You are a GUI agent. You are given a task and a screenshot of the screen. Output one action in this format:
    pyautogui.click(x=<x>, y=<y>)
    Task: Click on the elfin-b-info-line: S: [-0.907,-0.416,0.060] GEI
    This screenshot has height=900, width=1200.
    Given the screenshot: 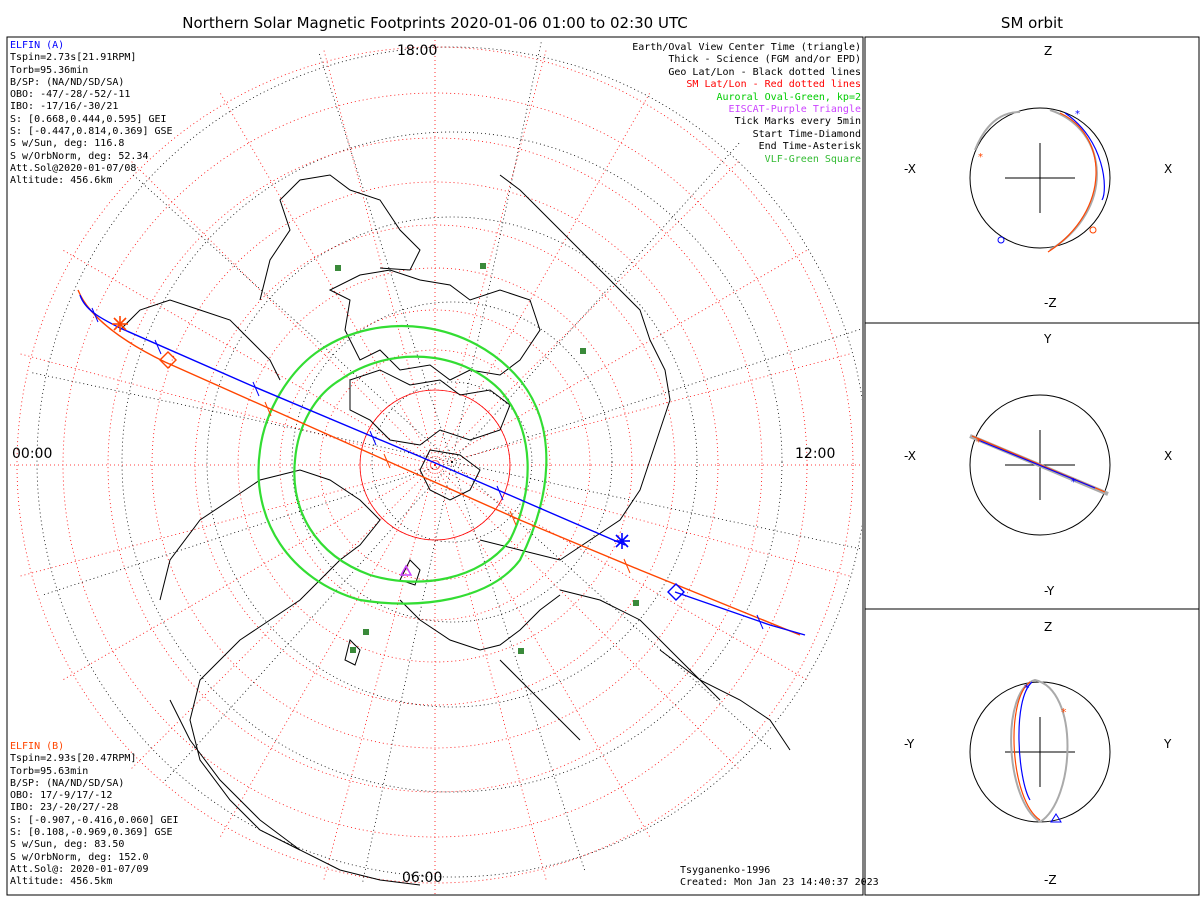 What is the action you would take?
    pyautogui.click(x=94, y=820)
    